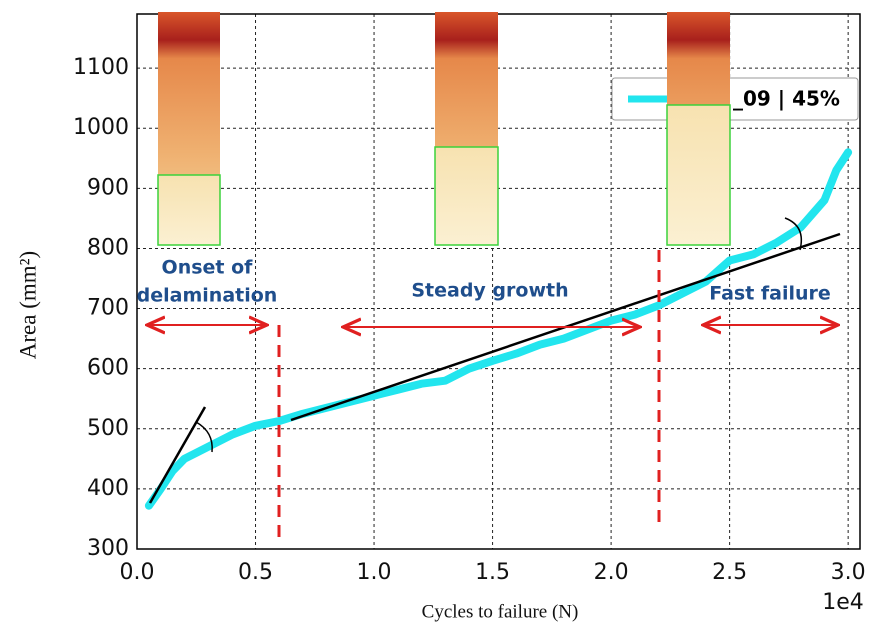 The width and height of the screenshot is (871, 639). I want to click on x-multiplier: 1e4, so click(843, 602).